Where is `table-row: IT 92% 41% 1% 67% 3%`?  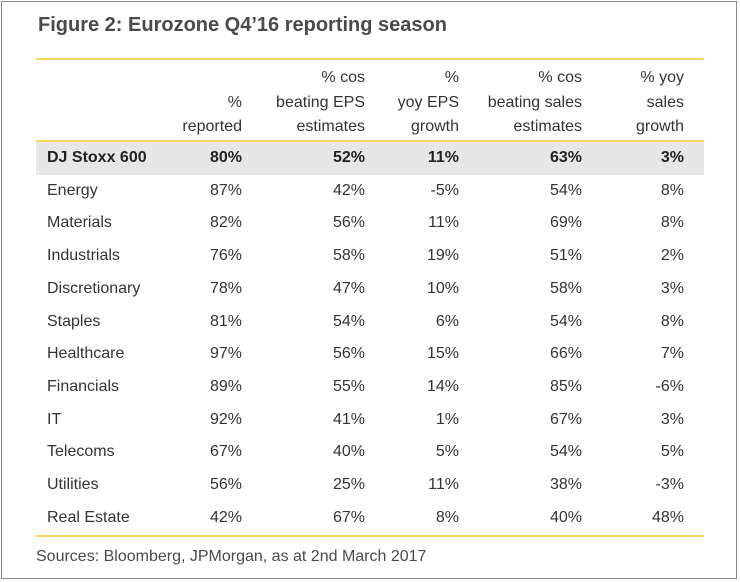 table-row: IT 92% 41% 1% 67% 3% is located at coordinates (370, 420).